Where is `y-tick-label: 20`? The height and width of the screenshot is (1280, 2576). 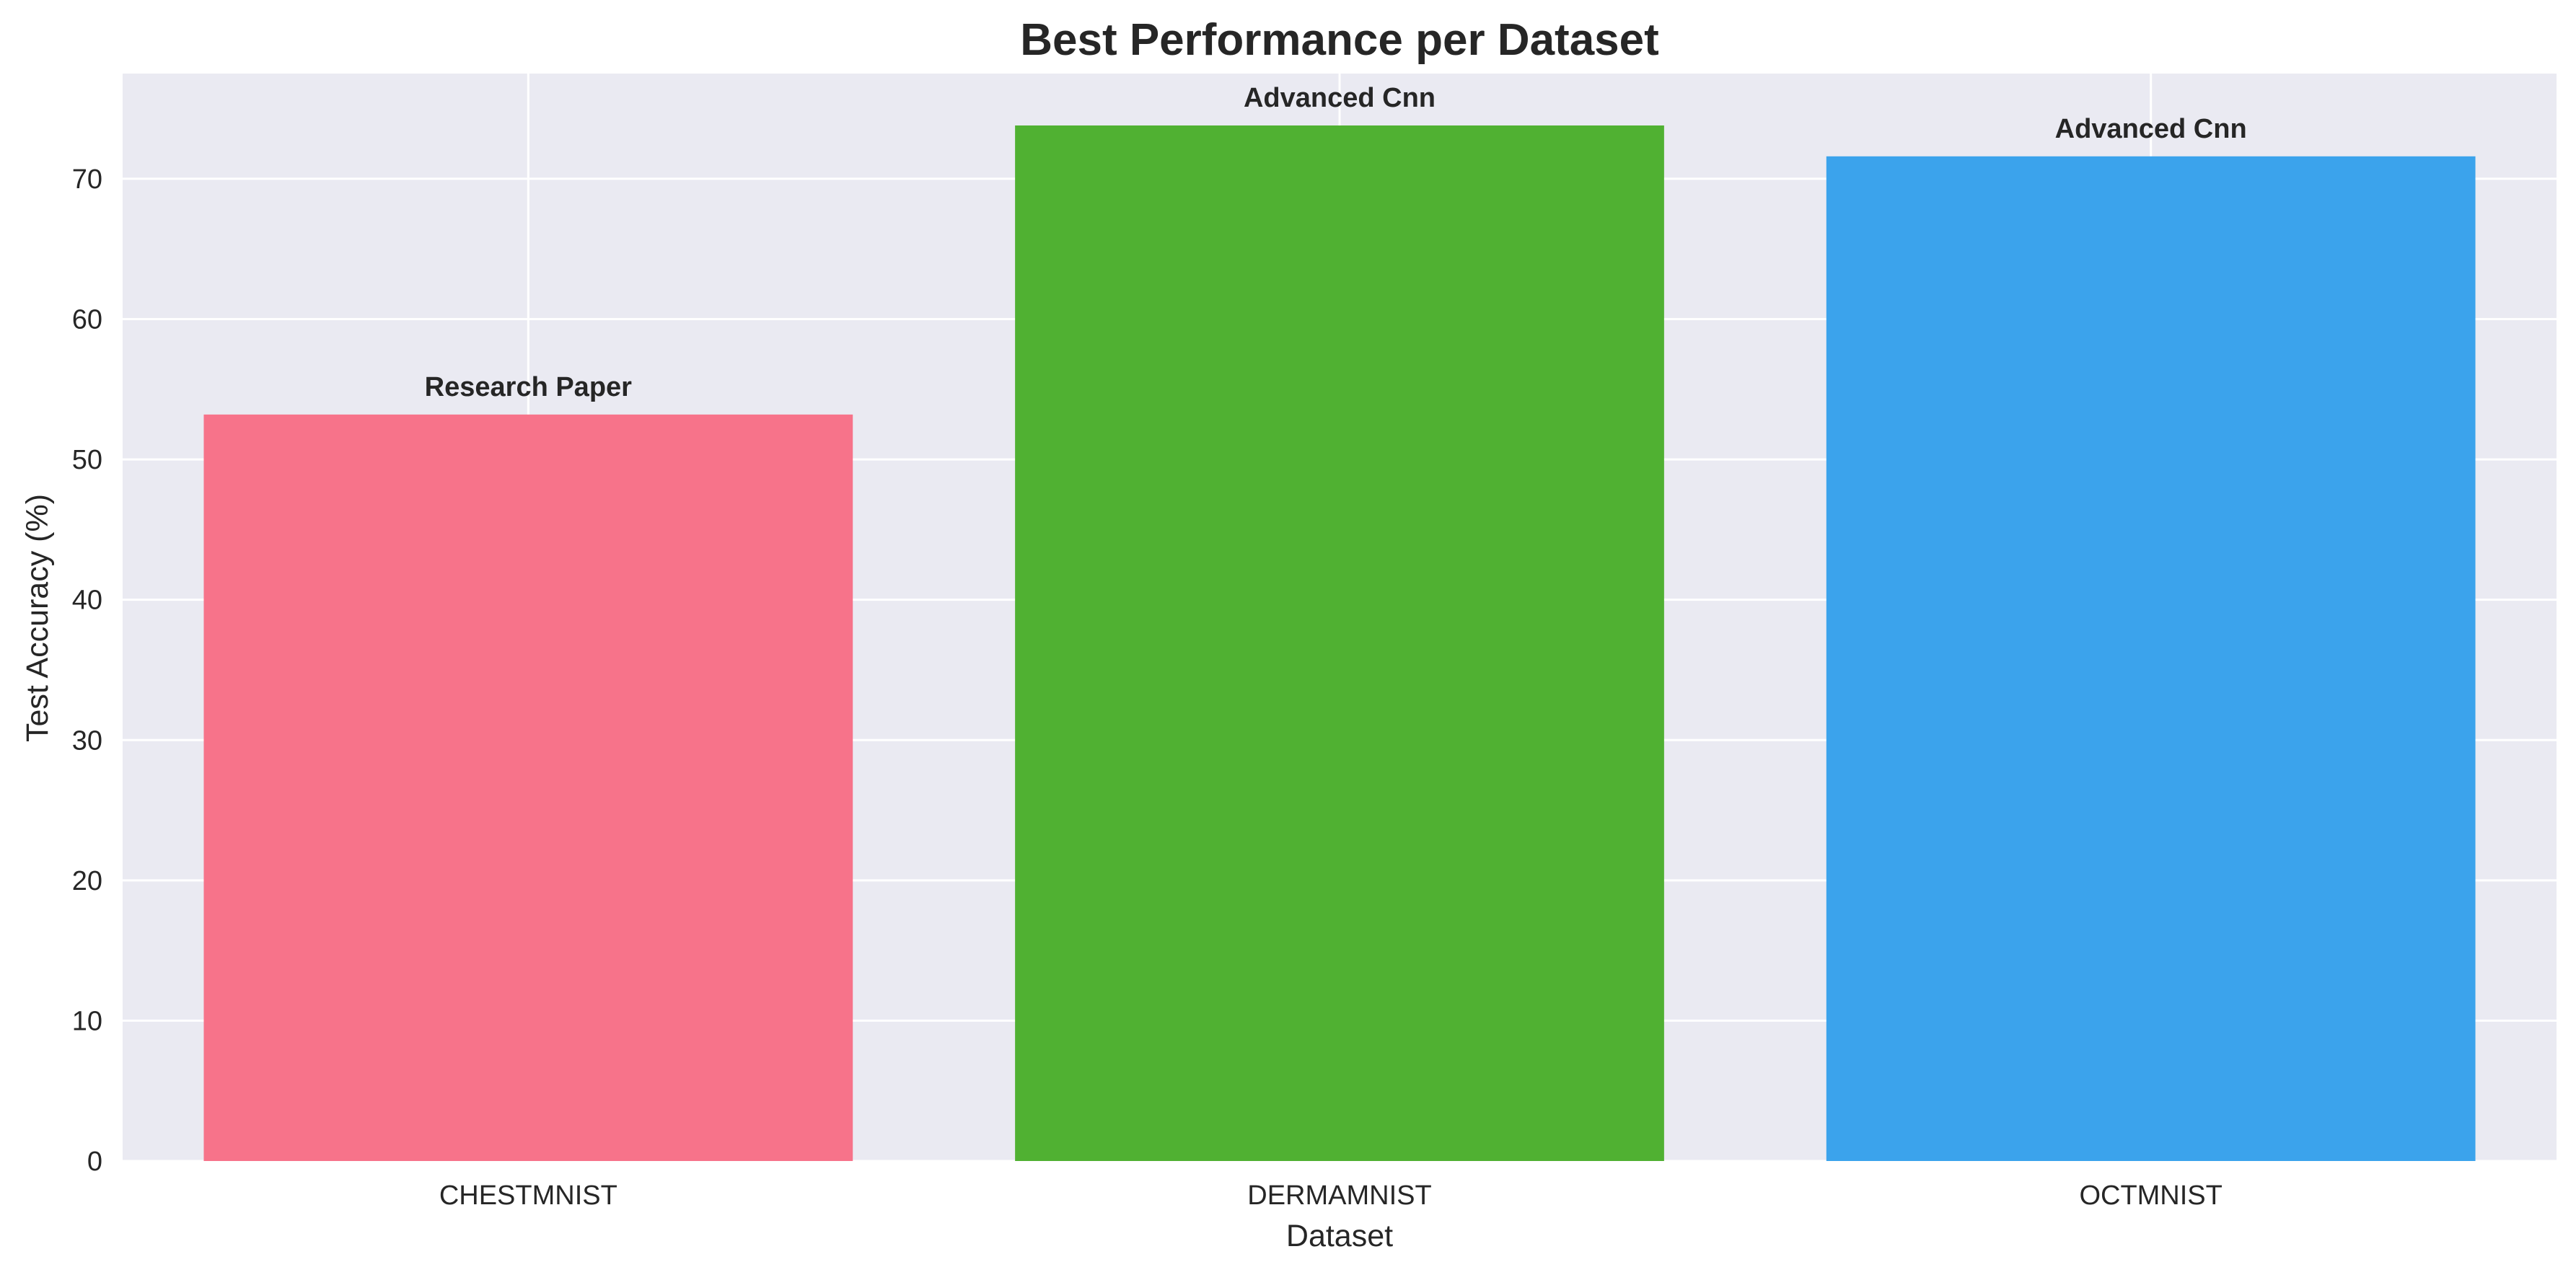 y-tick-label: 20 is located at coordinates (87, 881).